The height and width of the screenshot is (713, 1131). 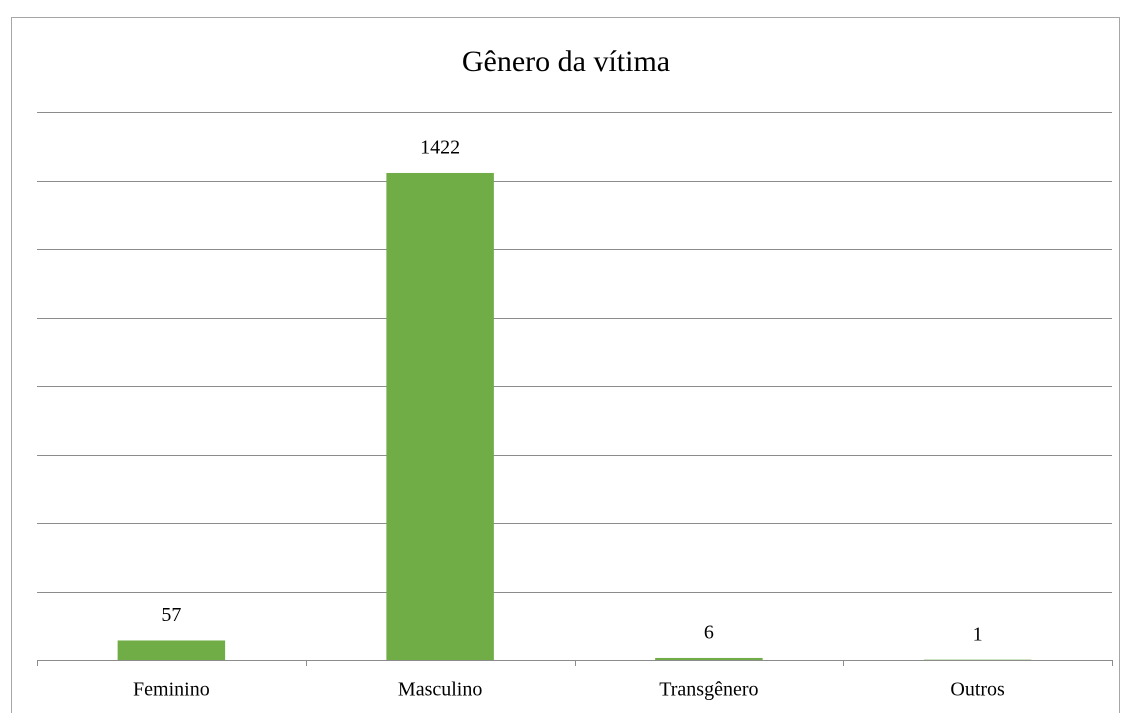 What do you see at coordinates (171, 615) in the screenshot?
I see `data-label: 57` at bounding box center [171, 615].